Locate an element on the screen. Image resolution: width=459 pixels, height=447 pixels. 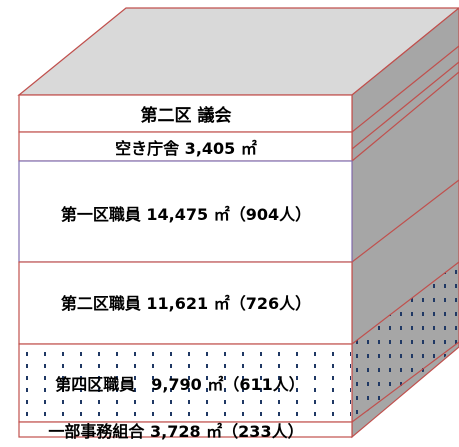
floor-assembly is located at coordinates (185, 113).